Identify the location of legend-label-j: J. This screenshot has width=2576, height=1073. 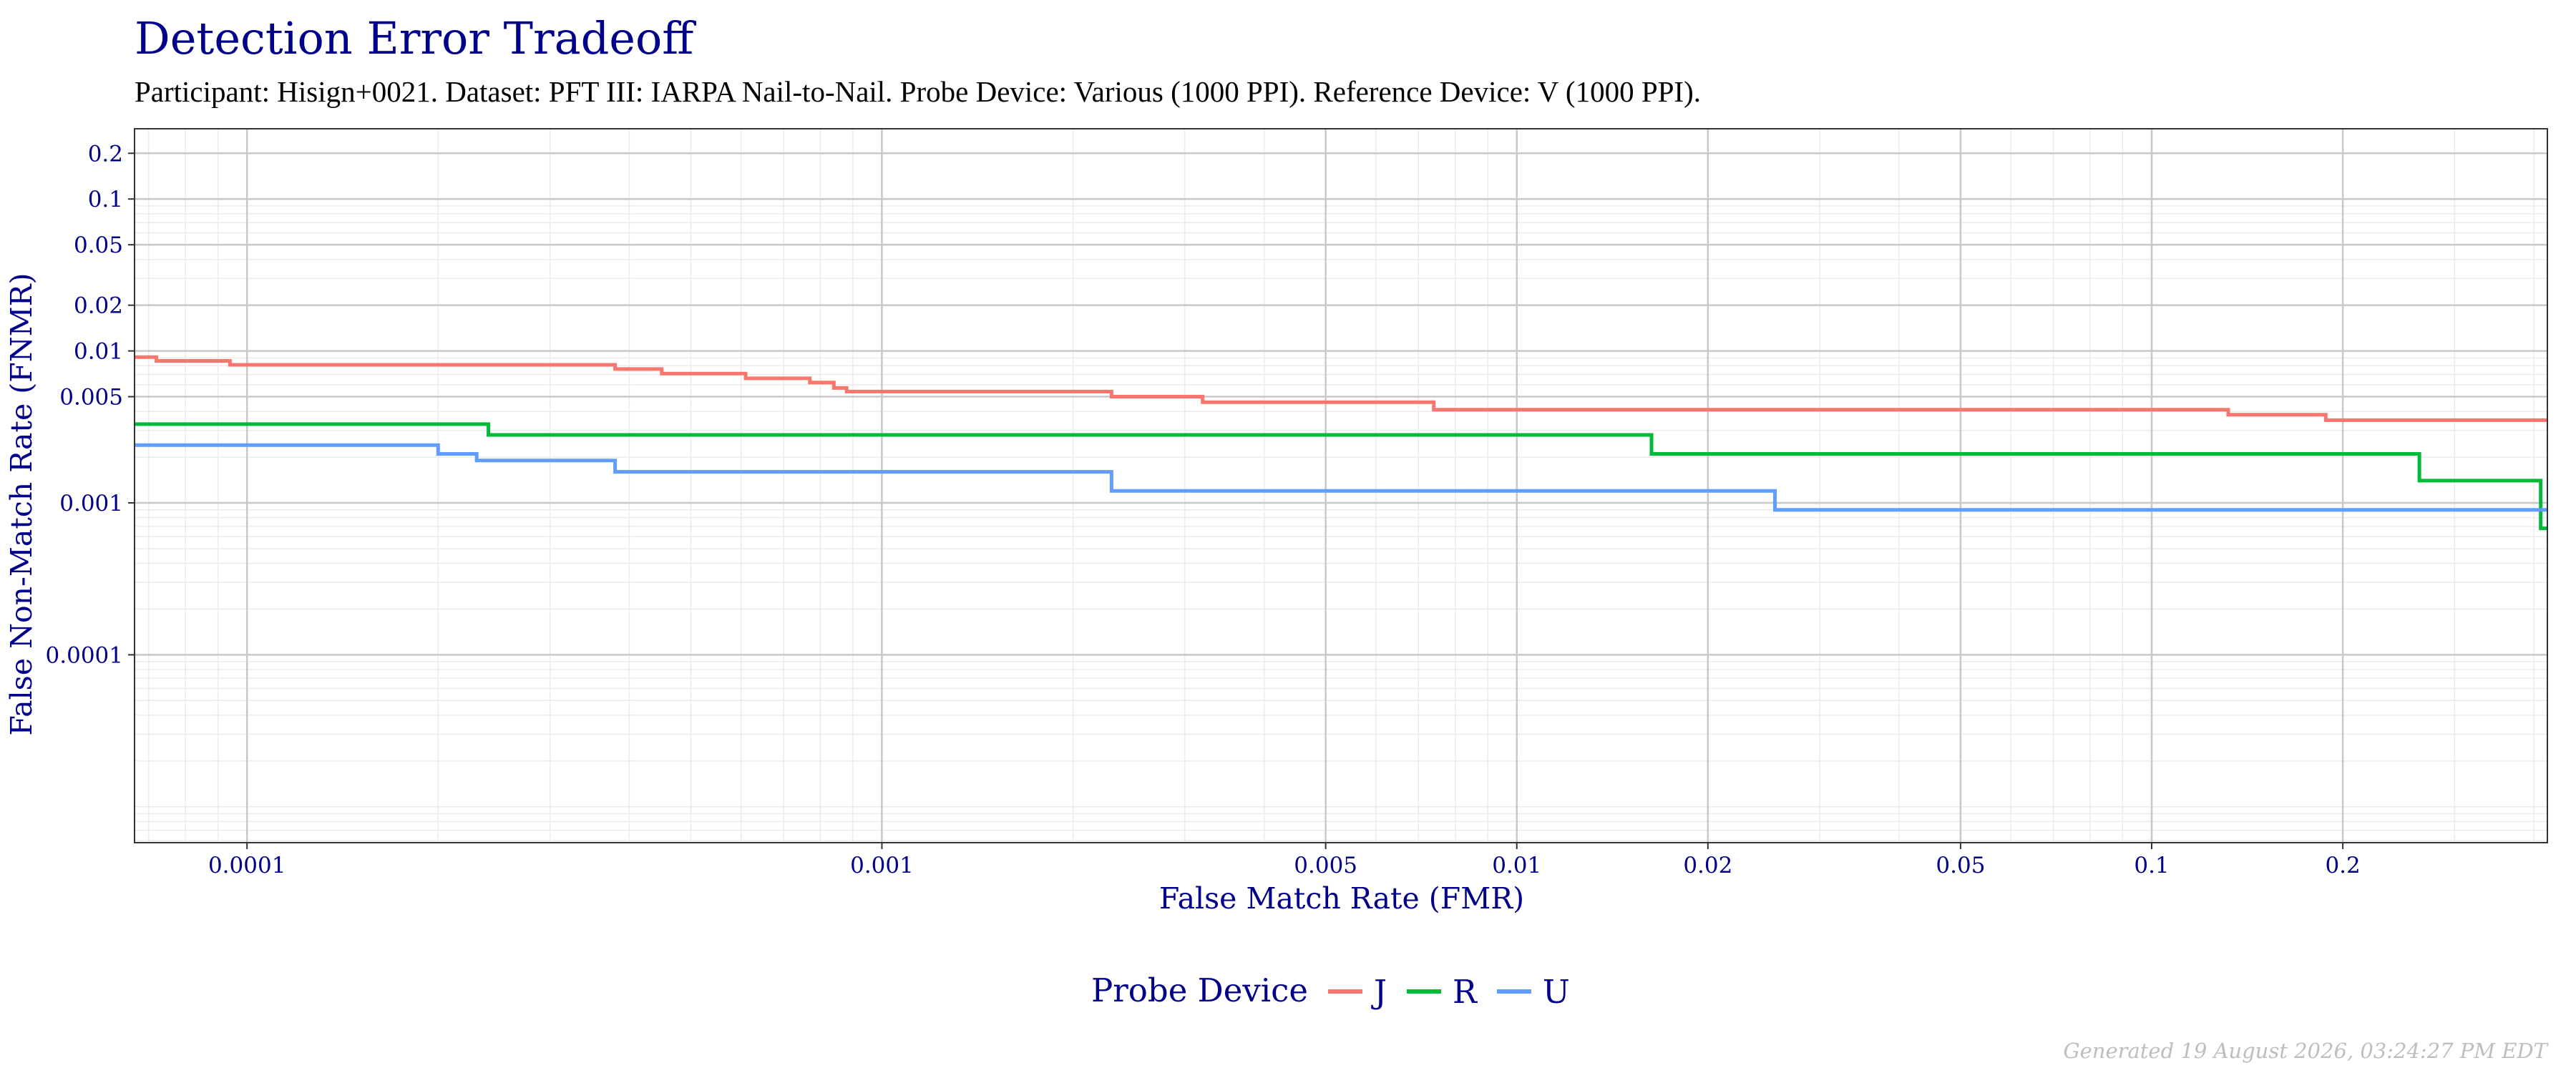
(1379, 992).